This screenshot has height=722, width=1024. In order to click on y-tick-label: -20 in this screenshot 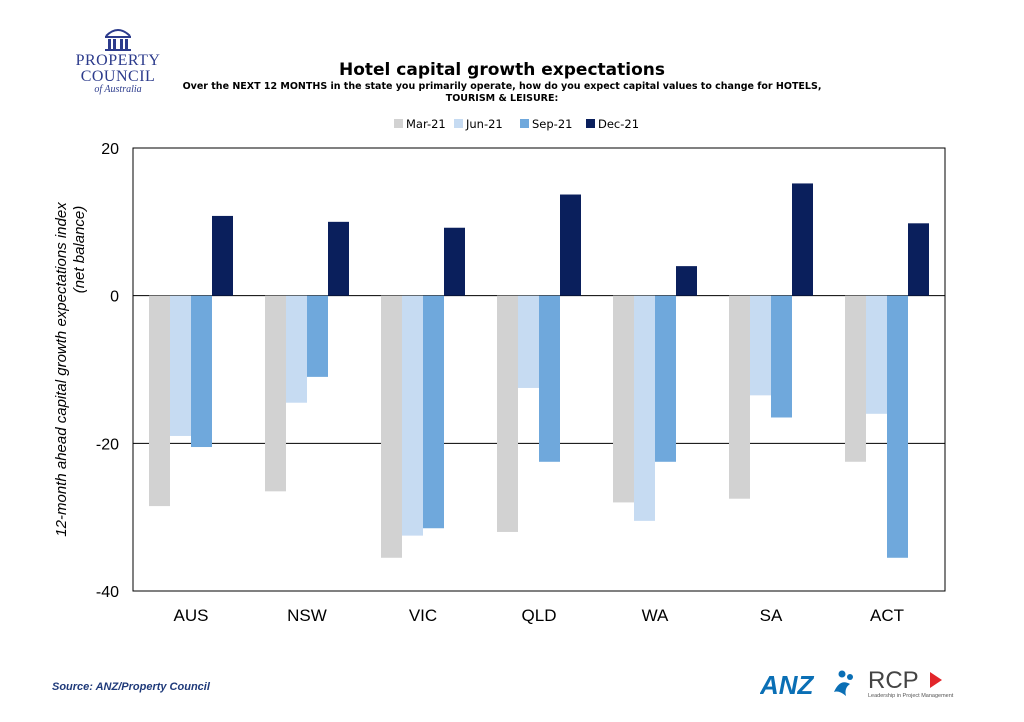, I will do `click(107, 444)`.